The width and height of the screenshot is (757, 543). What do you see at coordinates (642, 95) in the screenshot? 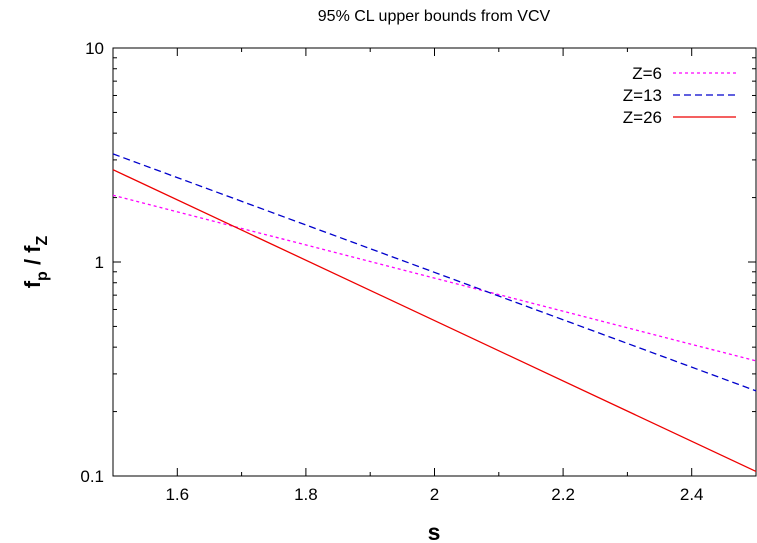
I see `legend-label: Z=13` at bounding box center [642, 95].